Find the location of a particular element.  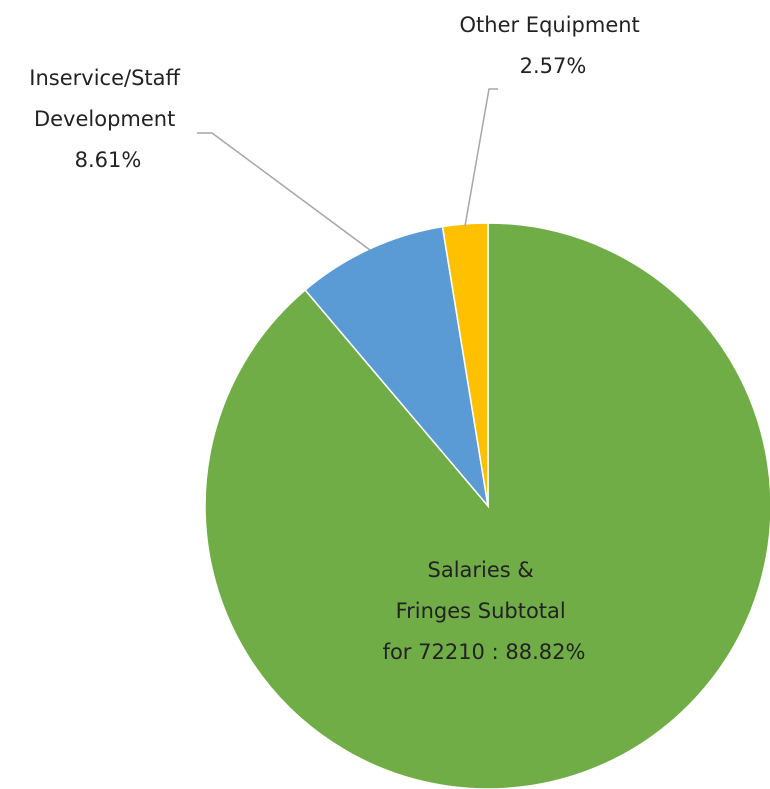

data-label-other-equipment: Other Equipment 2.57% is located at coordinates (553, 45).